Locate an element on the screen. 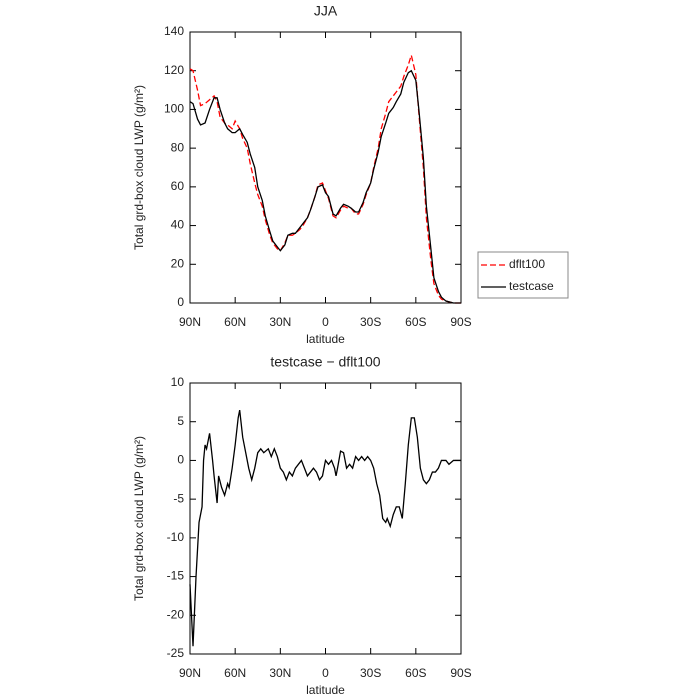 Image resolution: width=700 pixels, height=700 pixels. y-tick-label: -25 is located at coordinates (176, 653).